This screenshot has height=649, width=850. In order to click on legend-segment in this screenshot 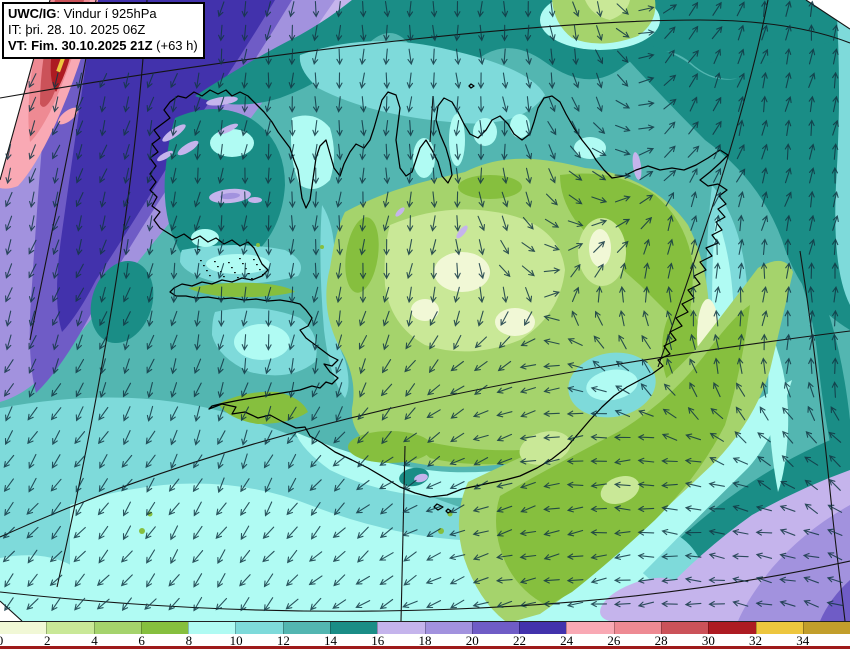, I will do `click(353, 628)`.